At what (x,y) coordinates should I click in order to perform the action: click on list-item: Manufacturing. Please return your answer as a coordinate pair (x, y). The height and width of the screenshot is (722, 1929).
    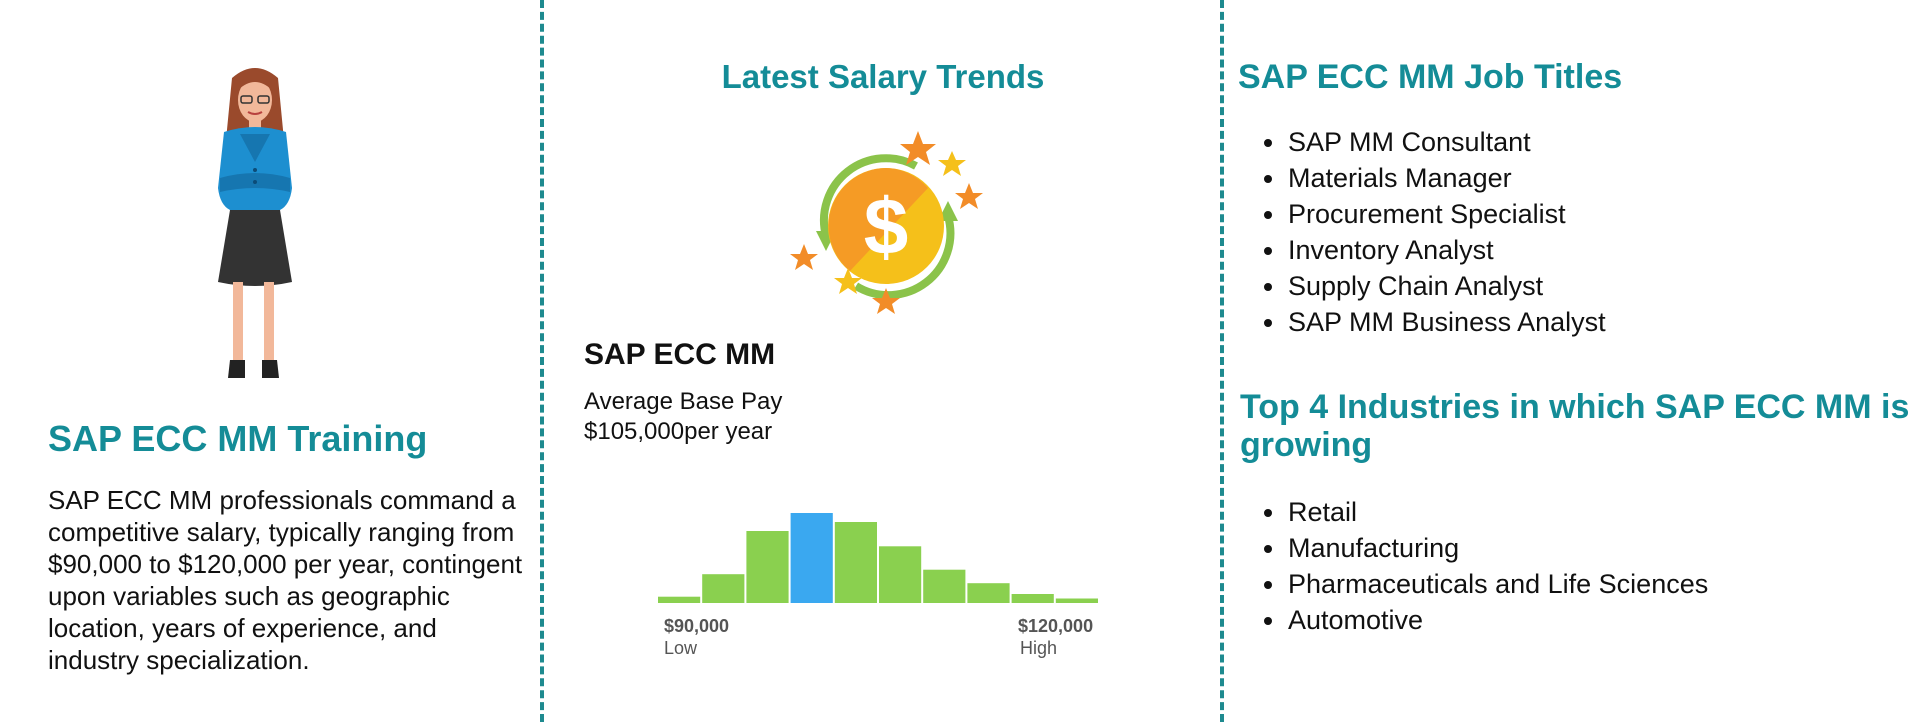
    Looking at the image, I should click on (1485, 548).